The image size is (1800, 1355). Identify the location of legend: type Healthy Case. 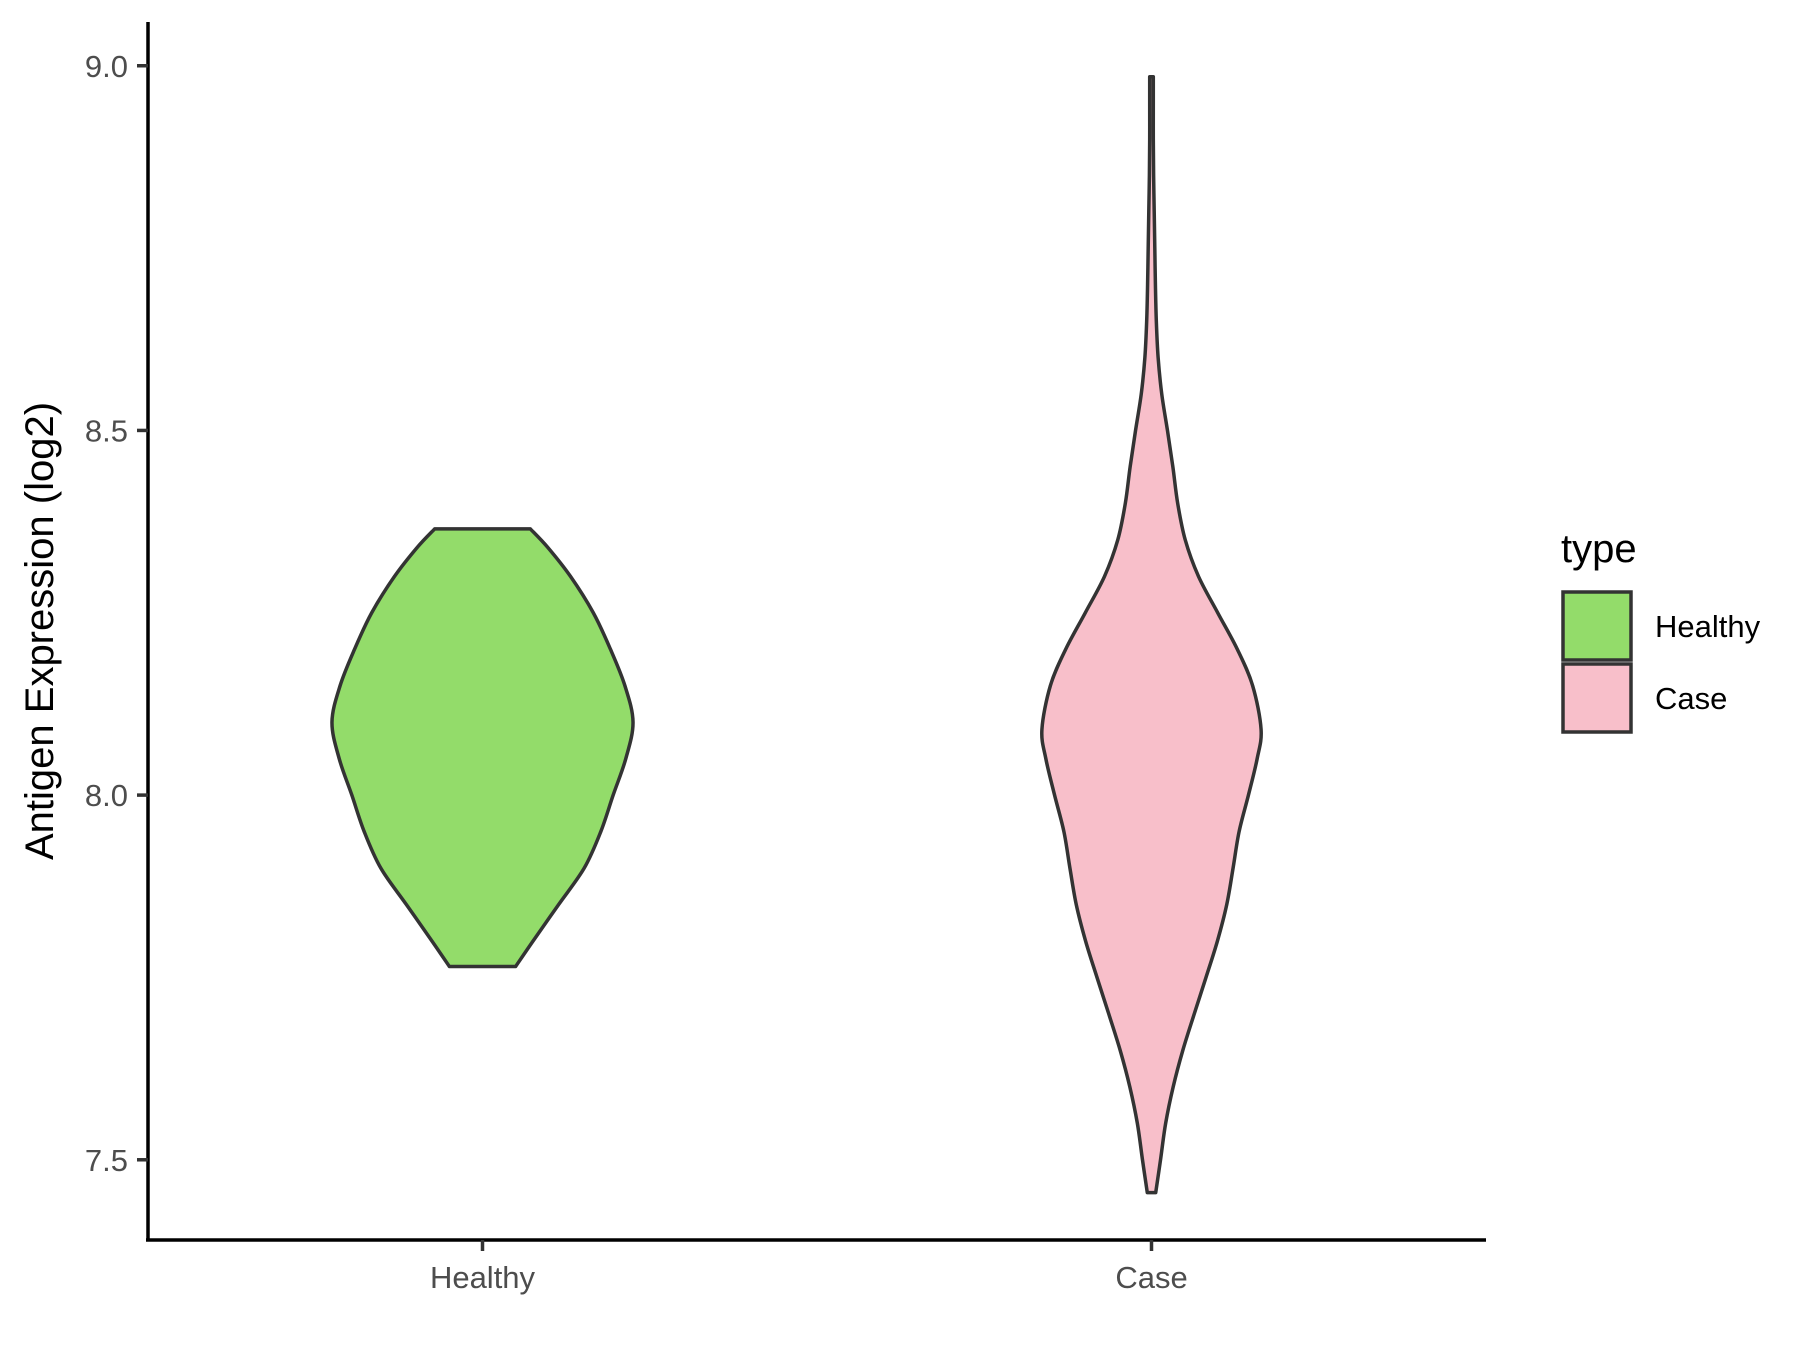
(1661, 630).